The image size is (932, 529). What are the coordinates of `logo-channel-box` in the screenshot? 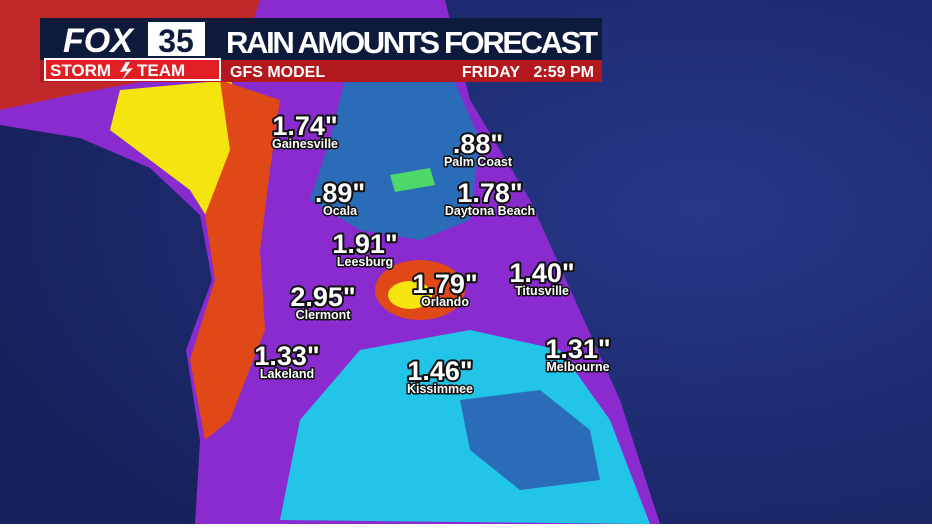 It's located at (176, 39).